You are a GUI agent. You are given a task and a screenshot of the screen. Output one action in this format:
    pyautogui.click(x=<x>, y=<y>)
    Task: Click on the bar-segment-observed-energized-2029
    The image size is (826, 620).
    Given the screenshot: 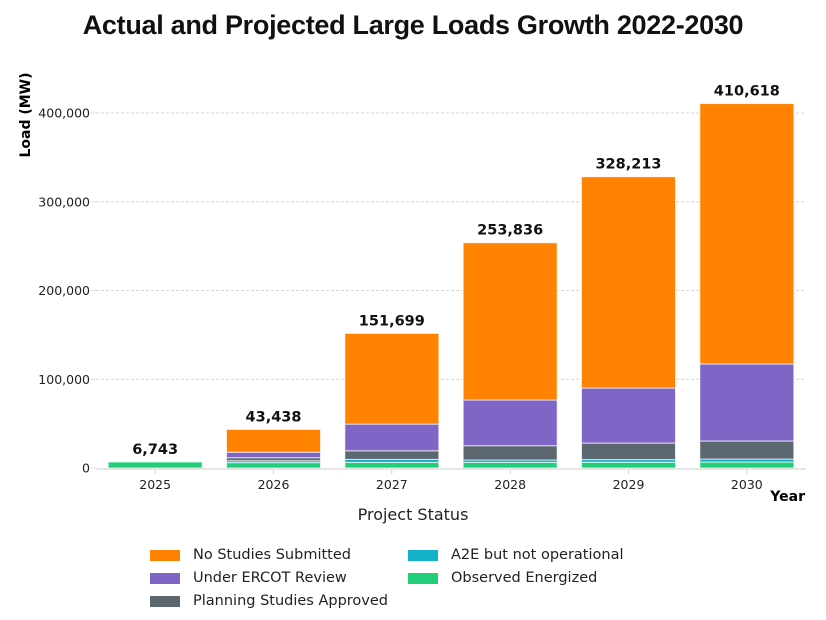 What is the action you would take?
    pyautogui.click(x=628, y=465)
    